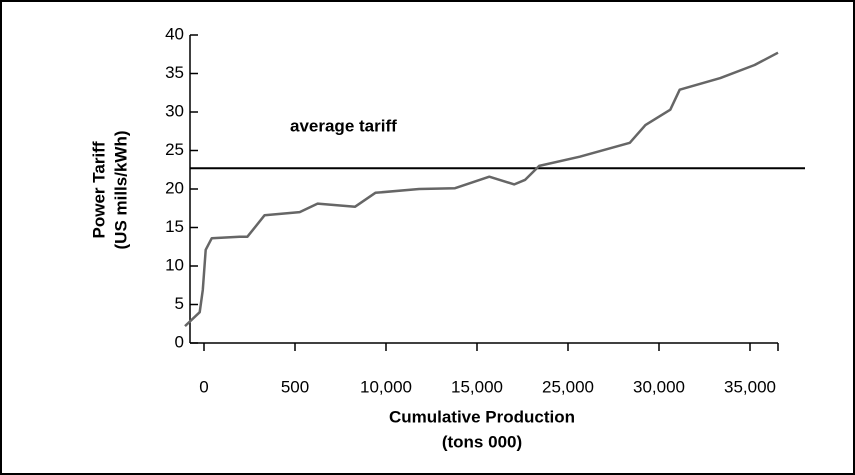 The image size is (855, 475). Describe the element at coordinates (174, 72) in the screenshot. I see `y-tick-label: 35` at that location.